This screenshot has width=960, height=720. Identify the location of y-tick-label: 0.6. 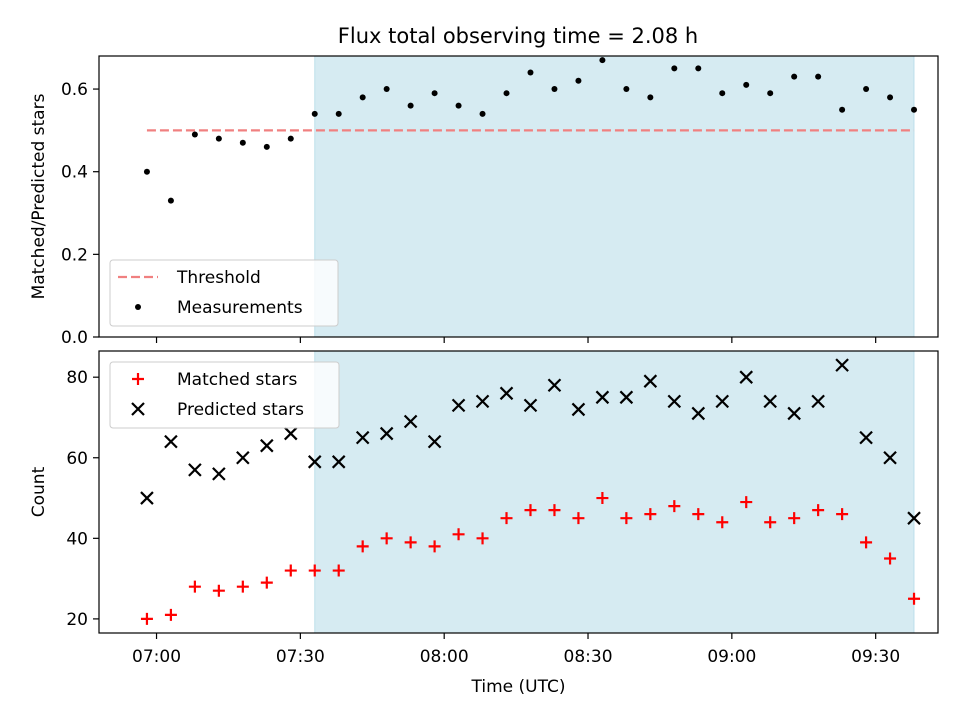
(74, 90).